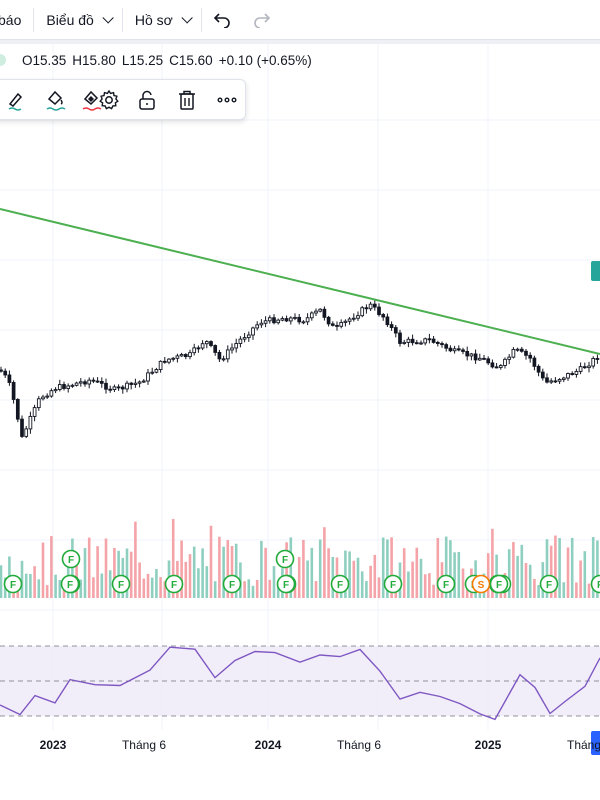 This screenshot has height=800, width=600. I want to click on trash-icon, so click(187, 100).